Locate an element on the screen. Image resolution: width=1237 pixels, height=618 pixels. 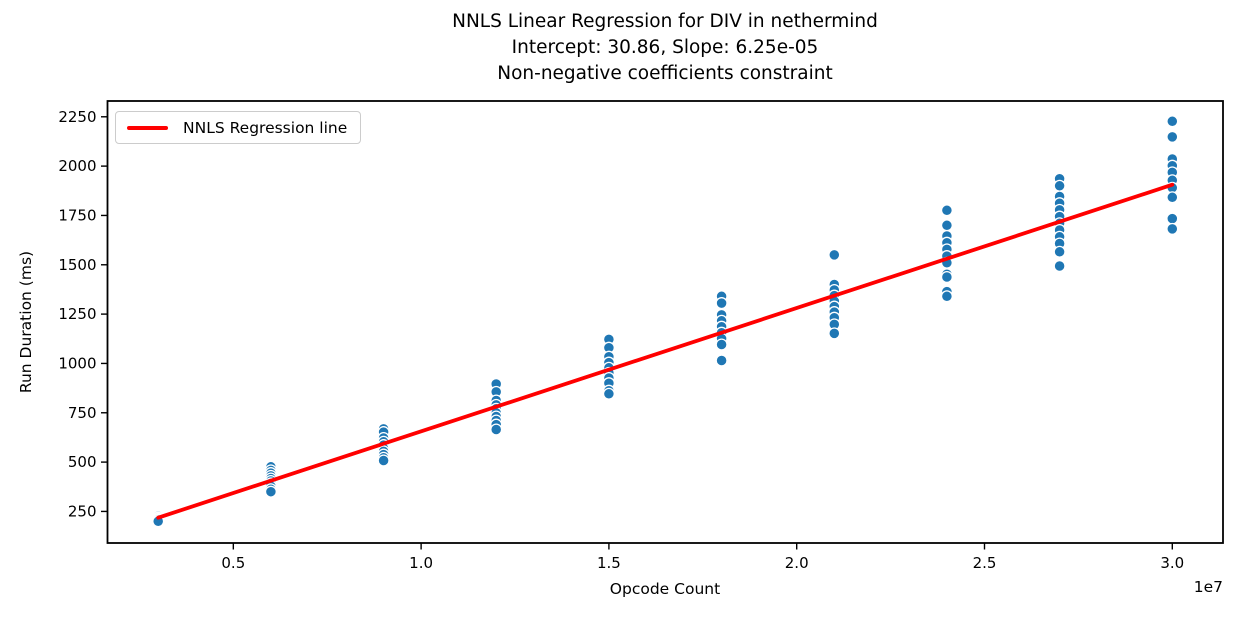
legend: NNLS Regression line is located at coordinates (238, 127).